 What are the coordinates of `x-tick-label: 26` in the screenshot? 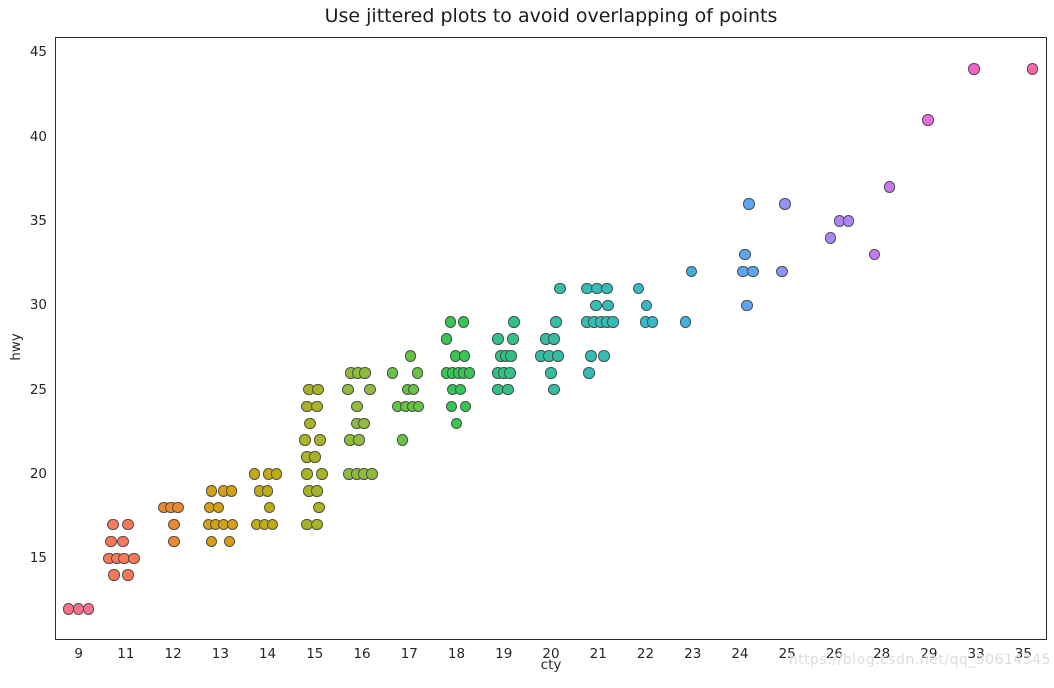 It's located at (834, 654).